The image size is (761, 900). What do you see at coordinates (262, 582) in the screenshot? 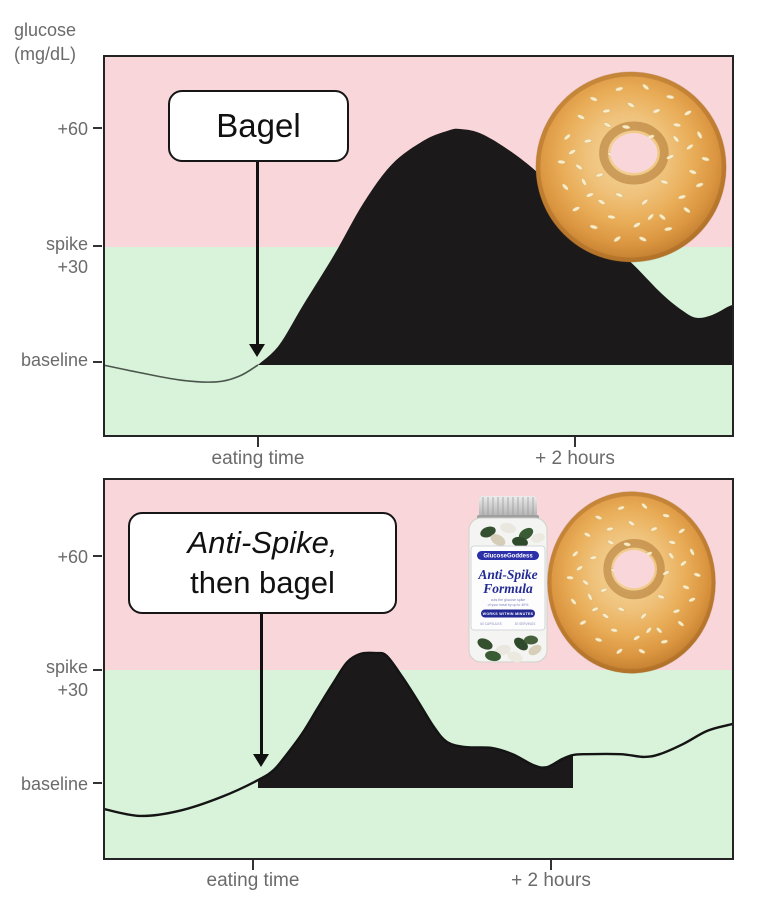
I see `callout-antispike-line2: then bagel` at bounding box center [262, 582].